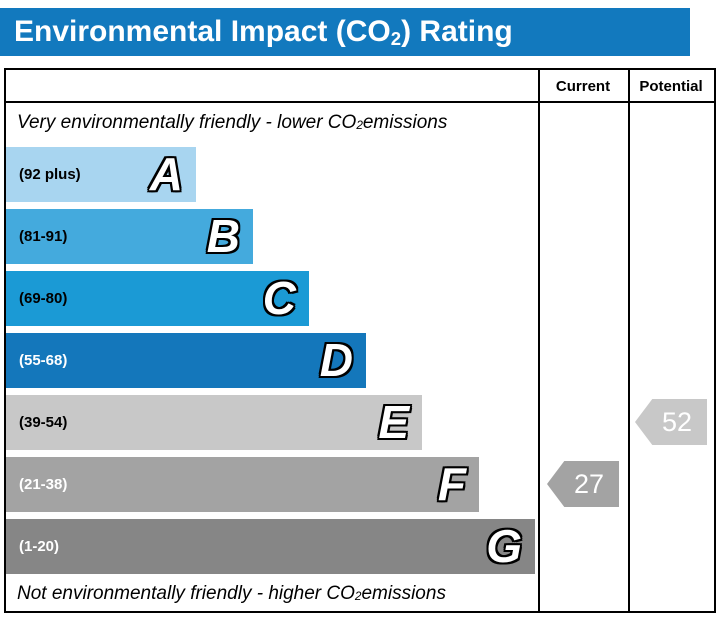 This screenshot has width=718, height=627. I want to click on band-letter-a: A, so click(166, 174).